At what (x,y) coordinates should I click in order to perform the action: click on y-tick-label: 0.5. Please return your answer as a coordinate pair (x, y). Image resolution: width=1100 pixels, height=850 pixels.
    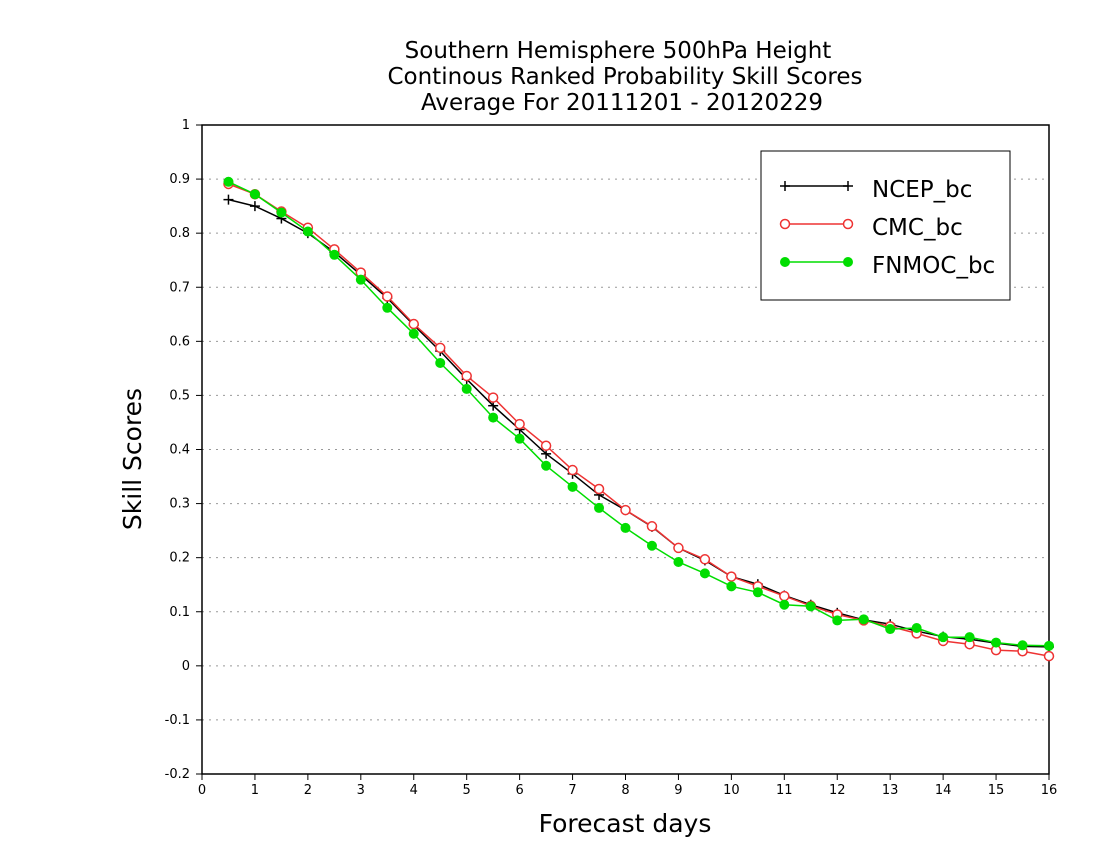
    Looking at the image, I should click on (179, 395).